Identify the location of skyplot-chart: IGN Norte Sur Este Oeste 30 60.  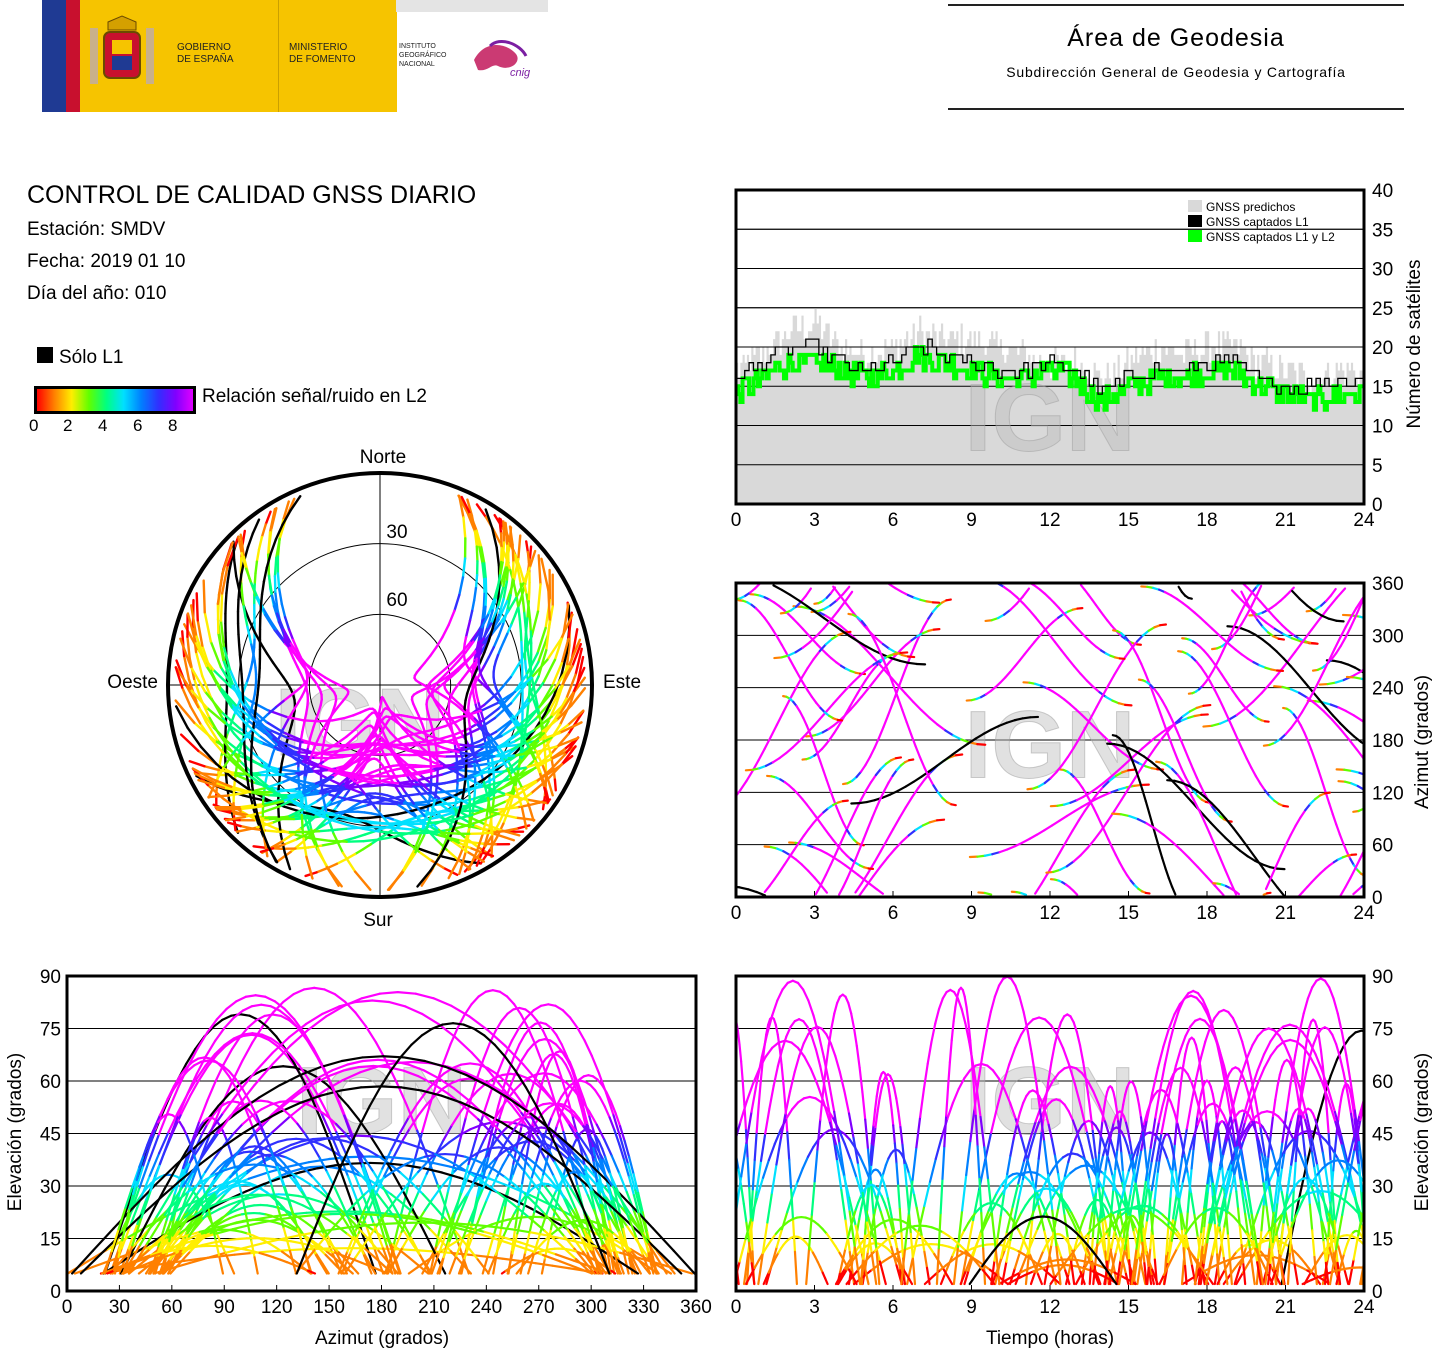
(374, 689).